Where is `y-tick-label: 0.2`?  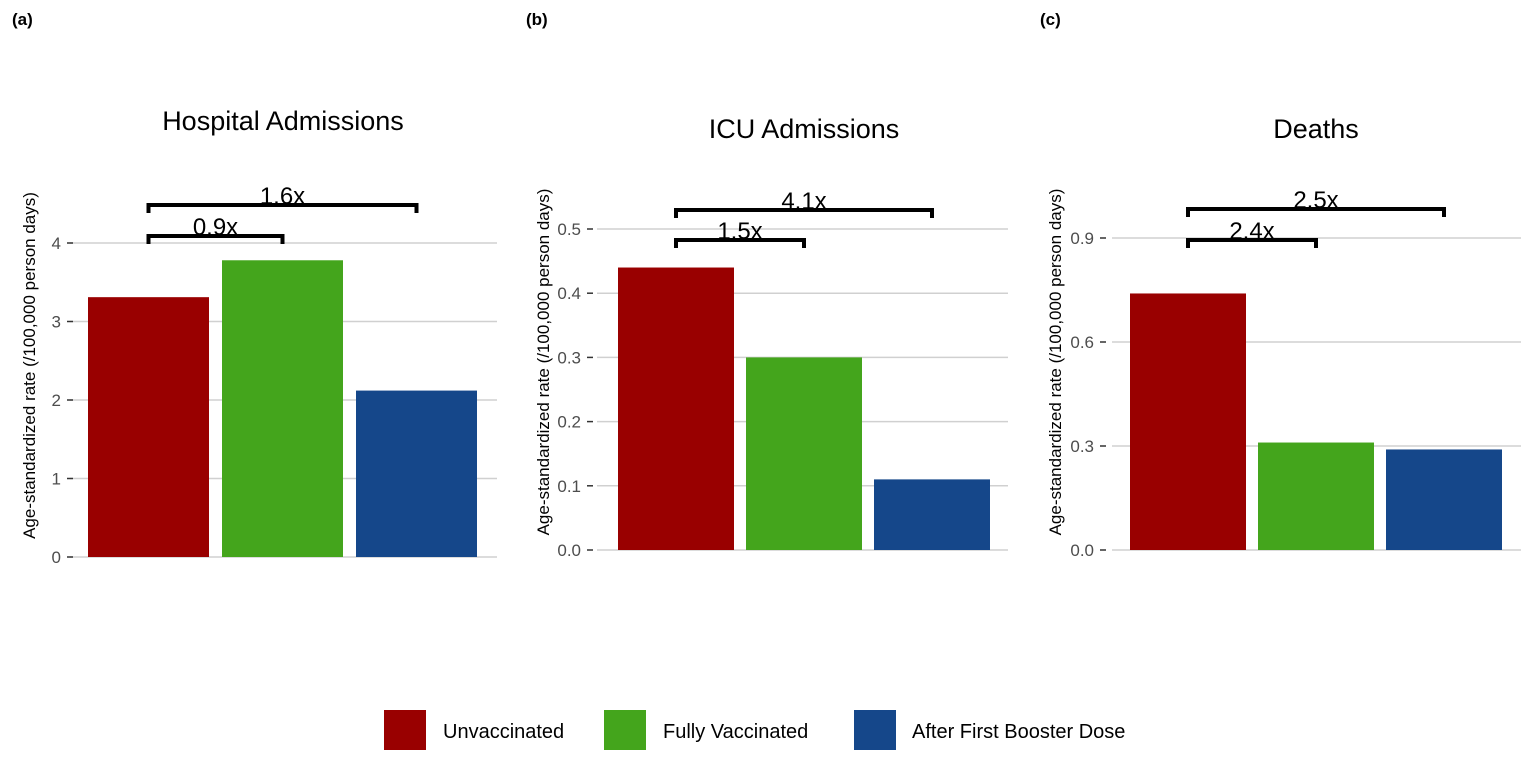 y-tick-label: 0.2 is located at coordinates (569, 422).